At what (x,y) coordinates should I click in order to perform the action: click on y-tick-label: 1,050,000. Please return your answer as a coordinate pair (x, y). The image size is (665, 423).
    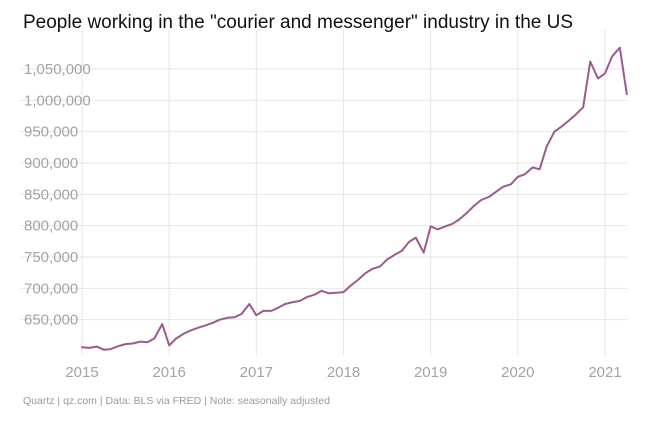
    Looking at the image, I should click on (57, 69).